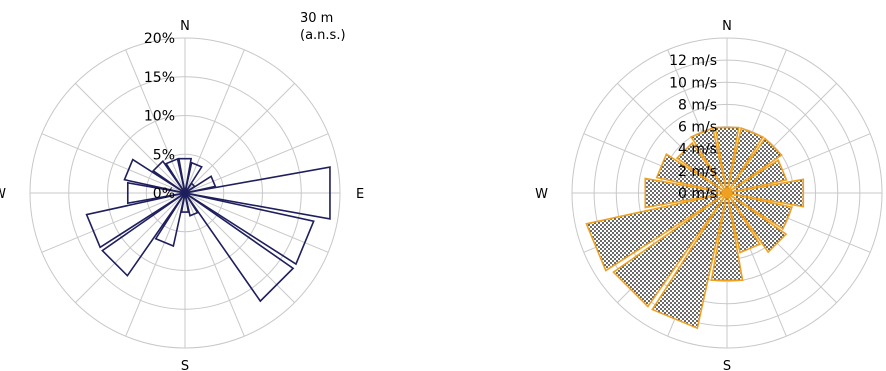  Describe the element at coordinates (360, 194) in the screenshot. I see `compass-label-e: E` at that location.